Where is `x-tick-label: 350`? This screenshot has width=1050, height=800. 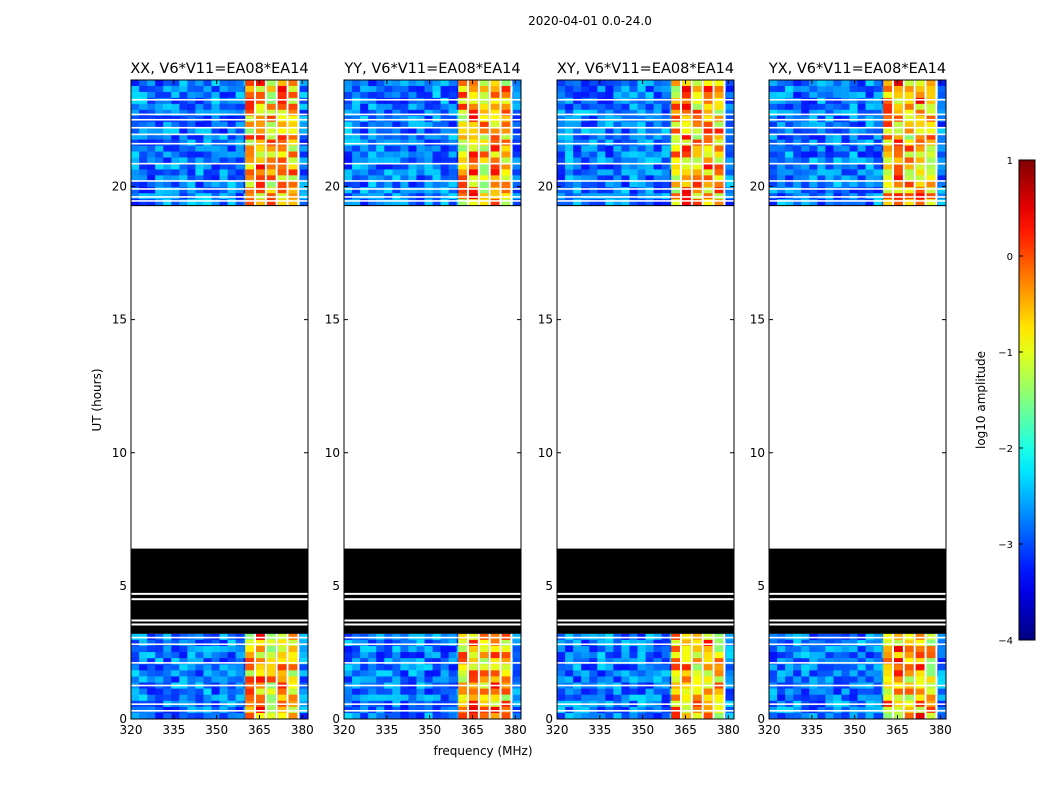
x-tick-label: 350 is located at coordinates (642, 730).